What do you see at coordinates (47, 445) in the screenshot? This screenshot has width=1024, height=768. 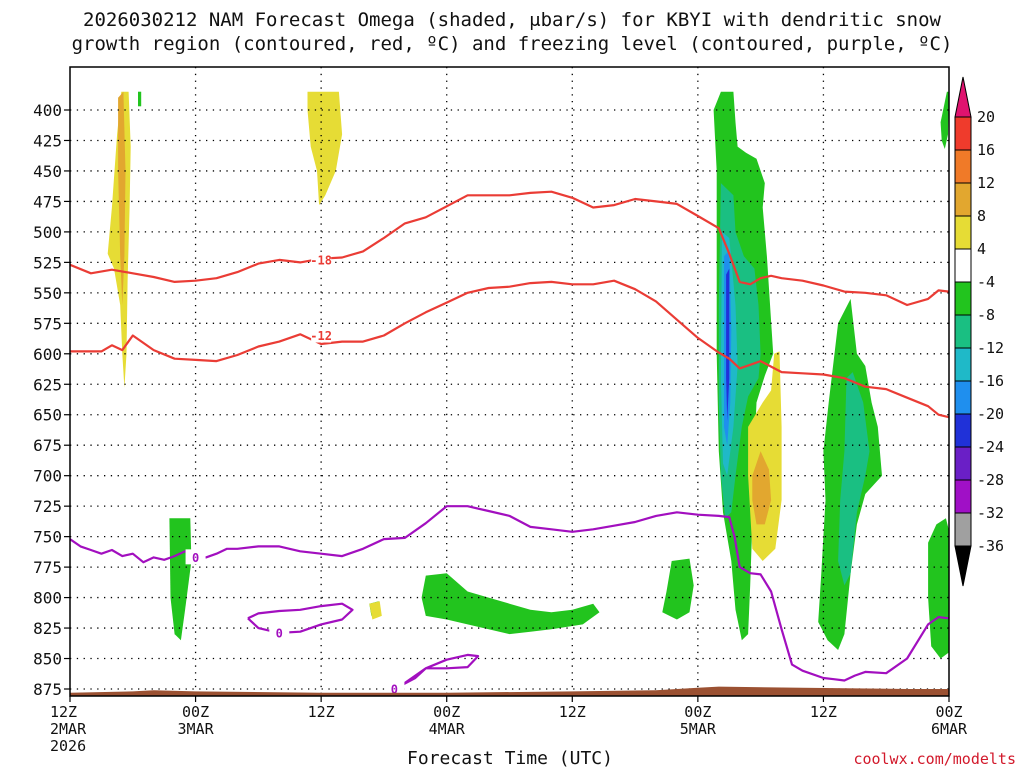 I see `y-tick-label-675: 675` at bounding box center [47, 445].